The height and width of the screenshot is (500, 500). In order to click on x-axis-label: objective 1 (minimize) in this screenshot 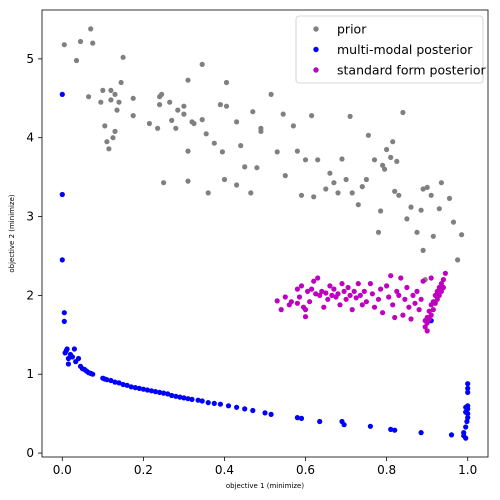, I will do `click(265, 486)`.